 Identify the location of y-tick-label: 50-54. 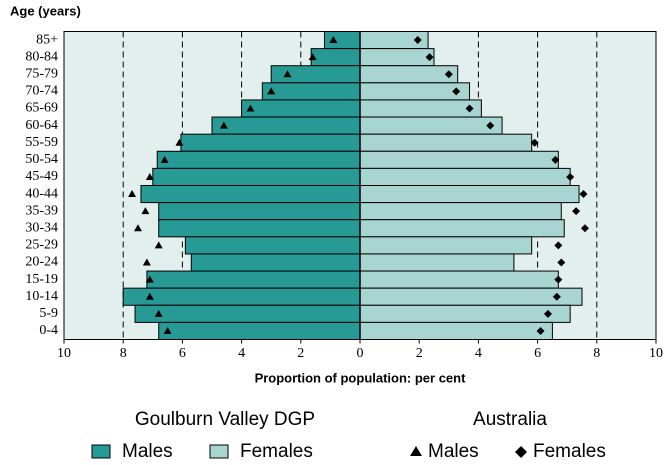
(41, 159).